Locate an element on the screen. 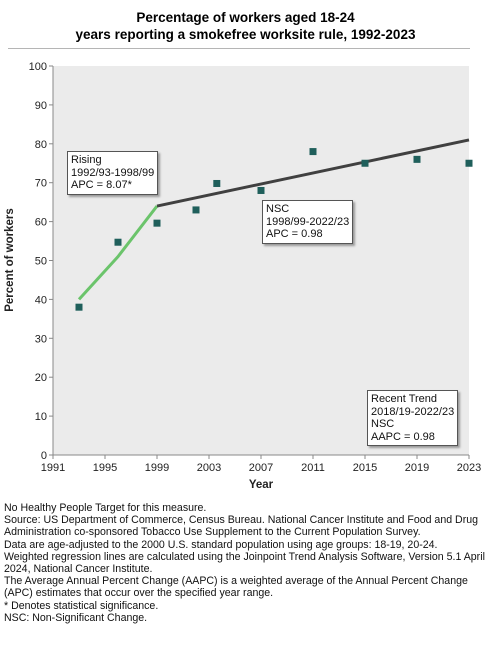 The height and width of the screenshot is (646, 491). annotation-nsc: NSC 1998/99-2022/23 APC = 0.98 is located at coordinates (308, 222).